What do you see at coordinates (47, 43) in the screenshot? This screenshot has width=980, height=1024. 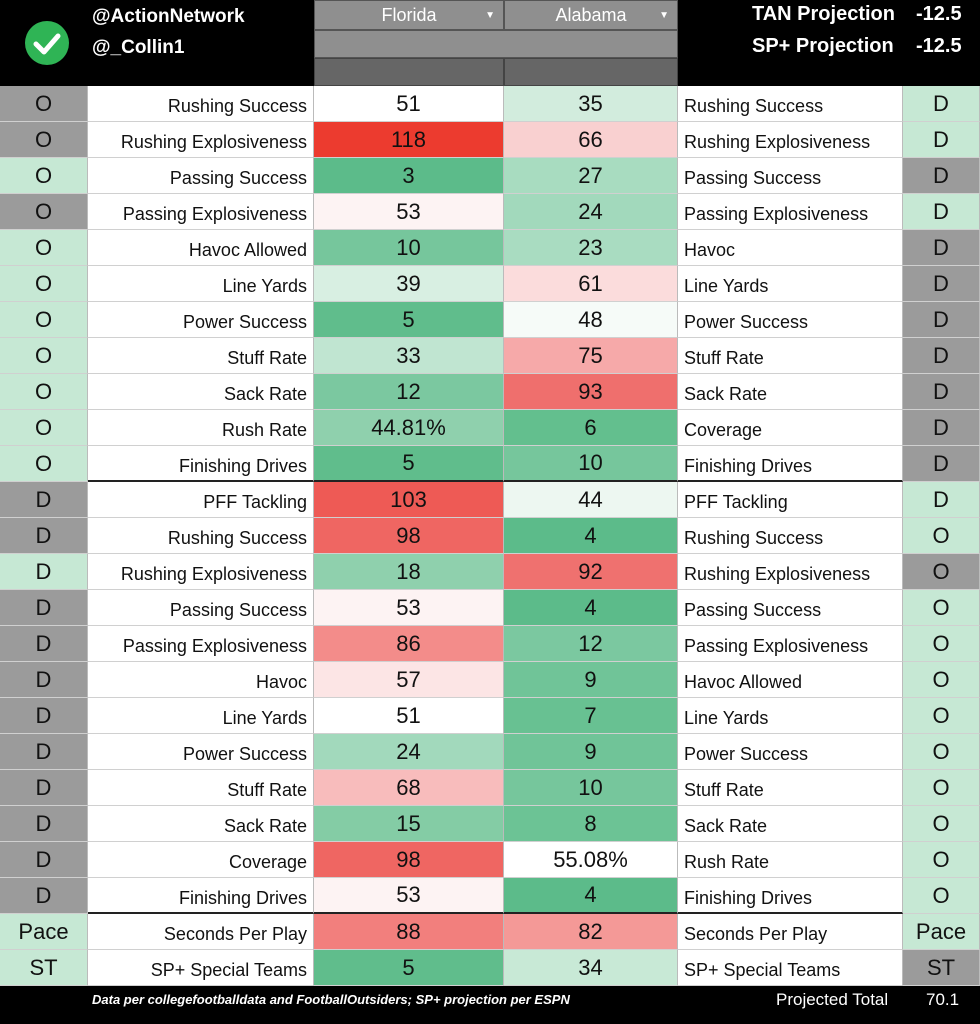 I see `check-icon` at bounding box center [47, 43].